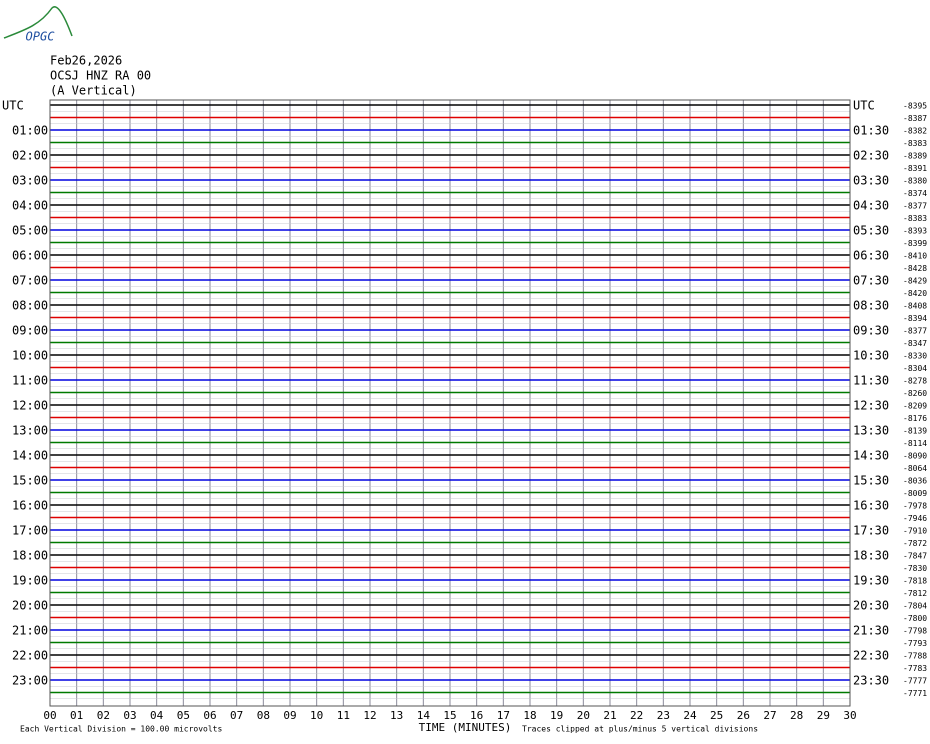 The height and width of the screenshot is (744, 930). What do you see at coordinates (30, 256) in the screenshot?
I see `left-time-label: 06:00` at bounding box center [30, 256].